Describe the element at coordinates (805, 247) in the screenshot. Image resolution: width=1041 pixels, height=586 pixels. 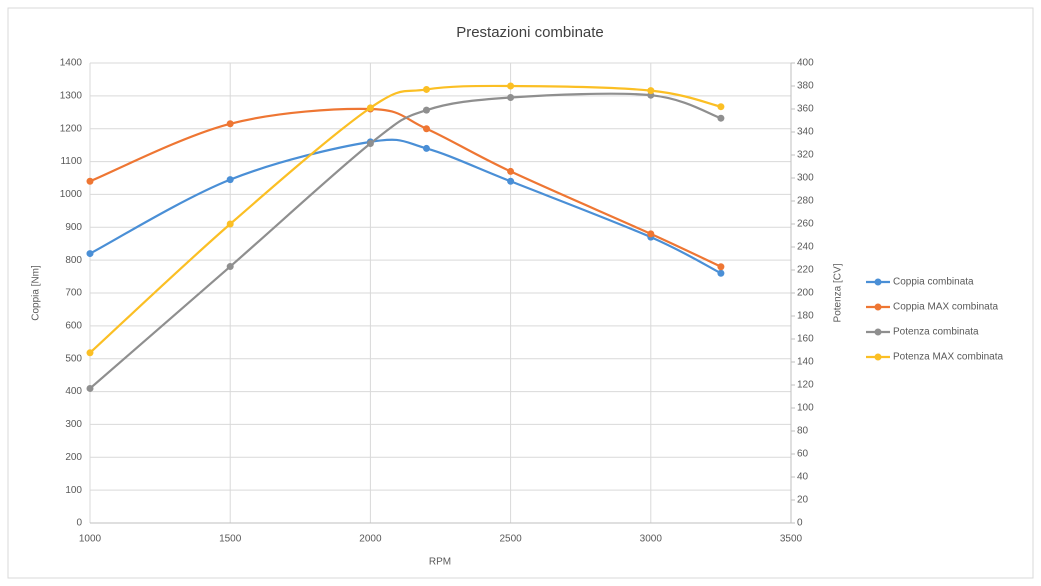
I see `y2-tick-label: 240` at that location.